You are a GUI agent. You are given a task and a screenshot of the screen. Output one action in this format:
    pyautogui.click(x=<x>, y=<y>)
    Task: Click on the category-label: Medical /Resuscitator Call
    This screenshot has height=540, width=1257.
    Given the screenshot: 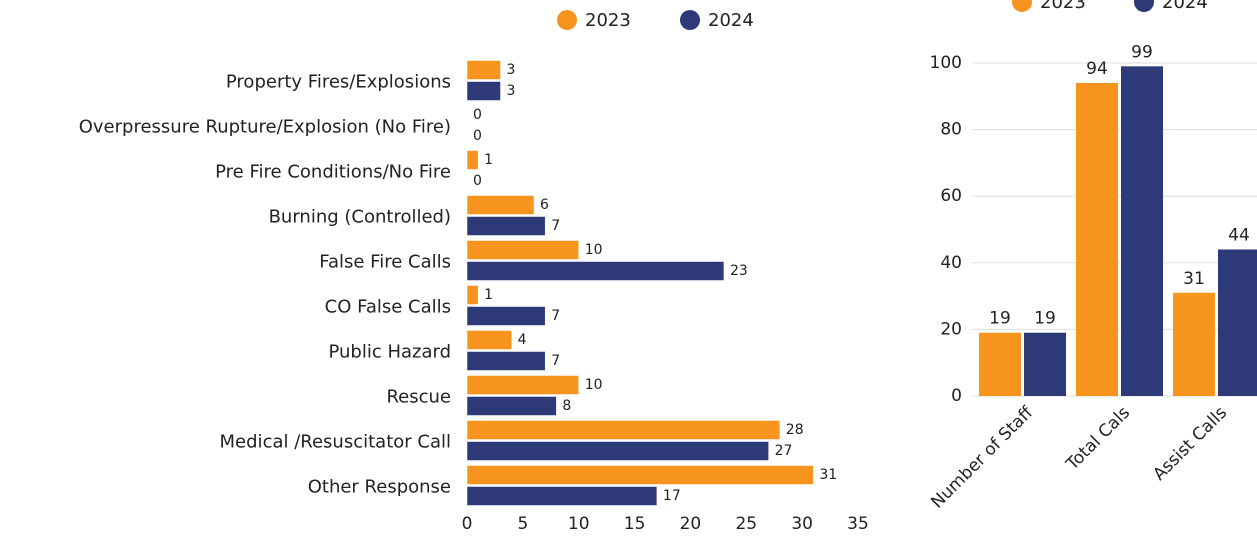 What is the action you would take?
    pyautogui.click(x=335, y=442)
    